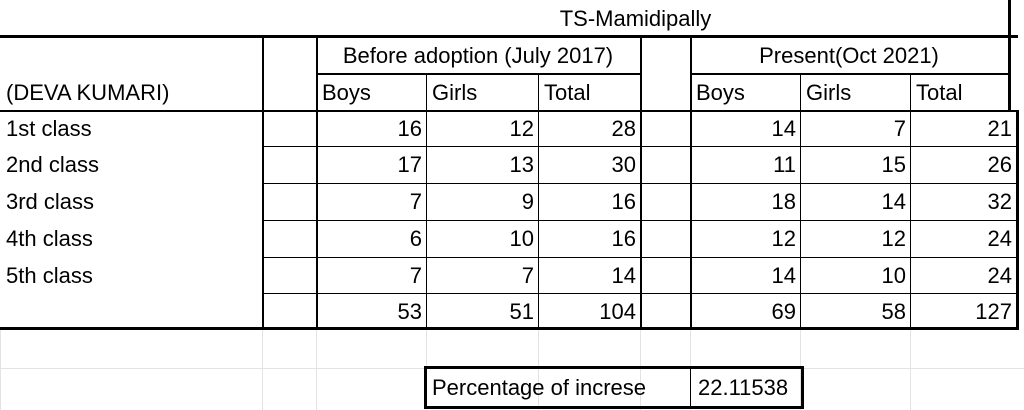  What do you see at coordinates (623, 164) in the screenshot?
I see `before-value-cell: 30` at bounding box center [623, 164].